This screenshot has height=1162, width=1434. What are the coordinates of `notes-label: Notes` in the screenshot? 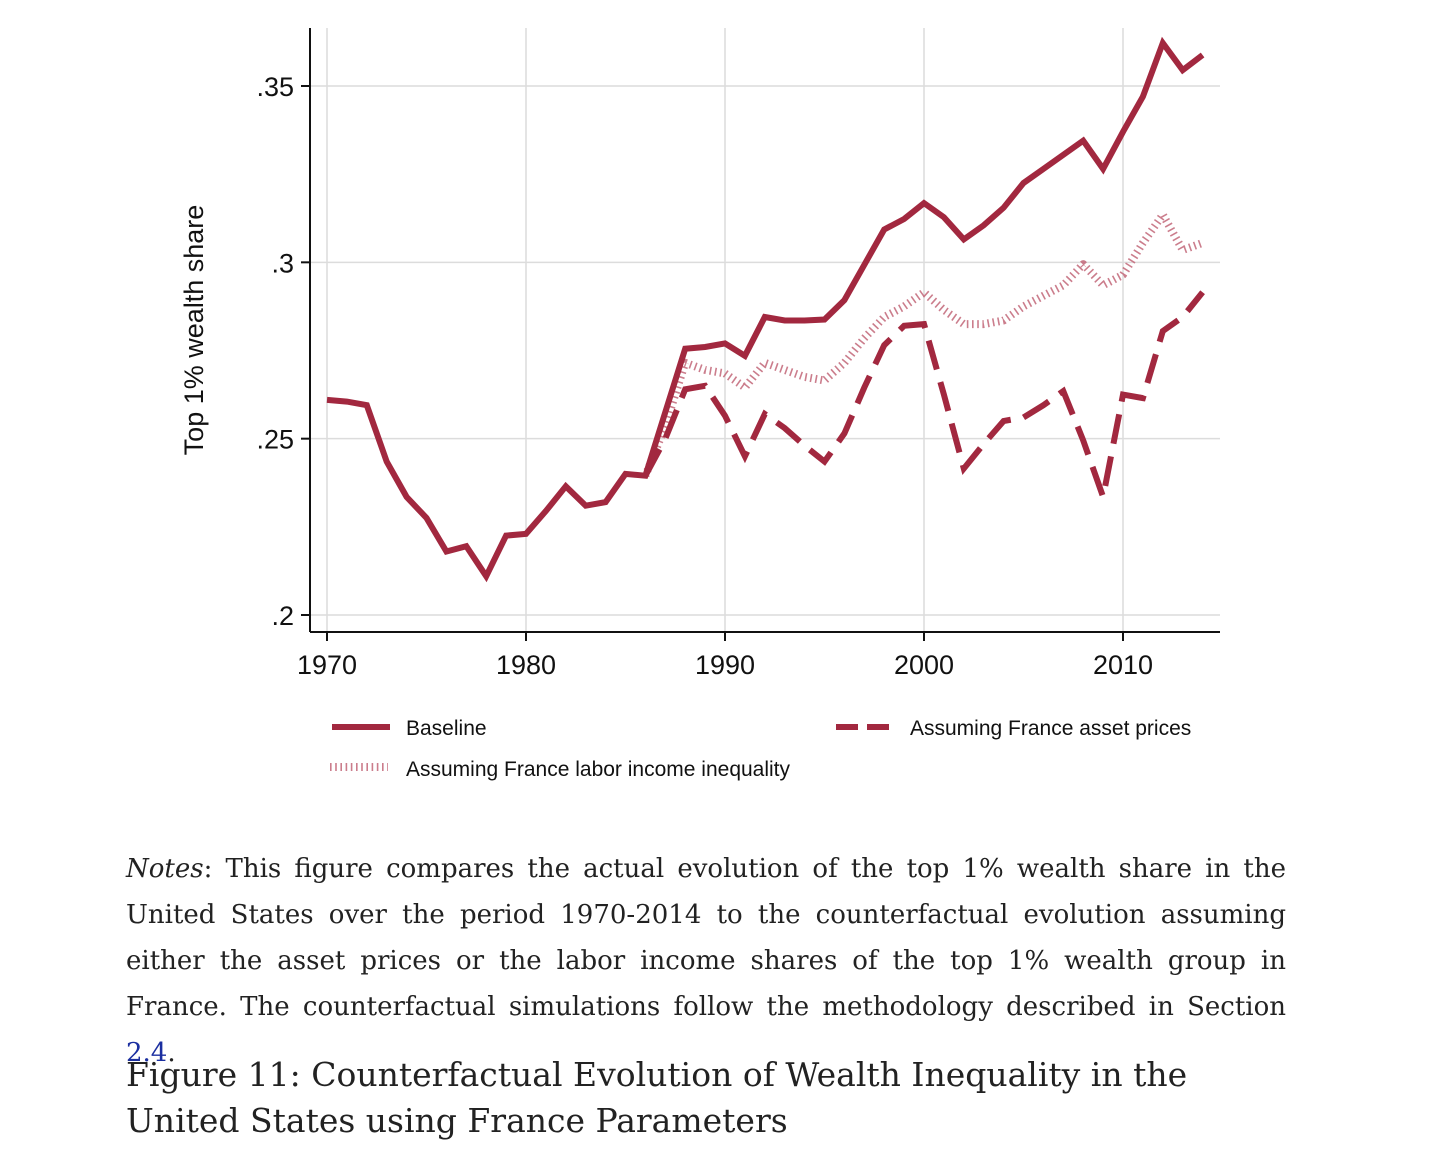 It's located at (165, 869).